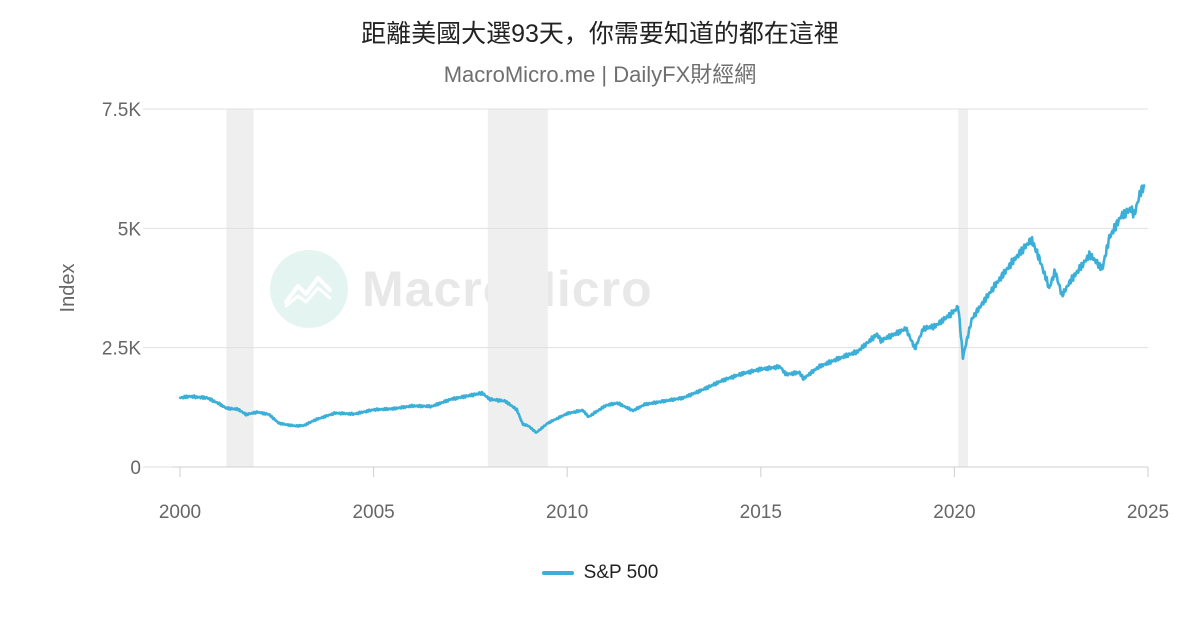 This screenshot has width=1200, height=630. What do you see at coordinates (600, 34) in the screenshot?
I see `chart-title: 距離美國大選93天，你需要知道的都在這裡` at bounding box center [600, 34].